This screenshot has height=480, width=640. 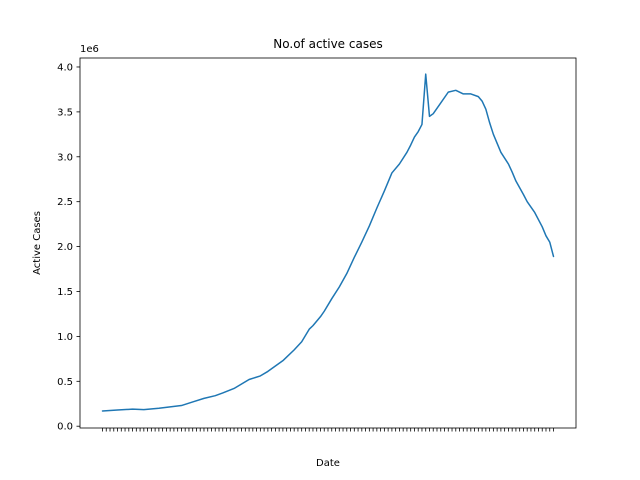 I want to click on y-tick-label: 1.0, so click(x=65, y=337).